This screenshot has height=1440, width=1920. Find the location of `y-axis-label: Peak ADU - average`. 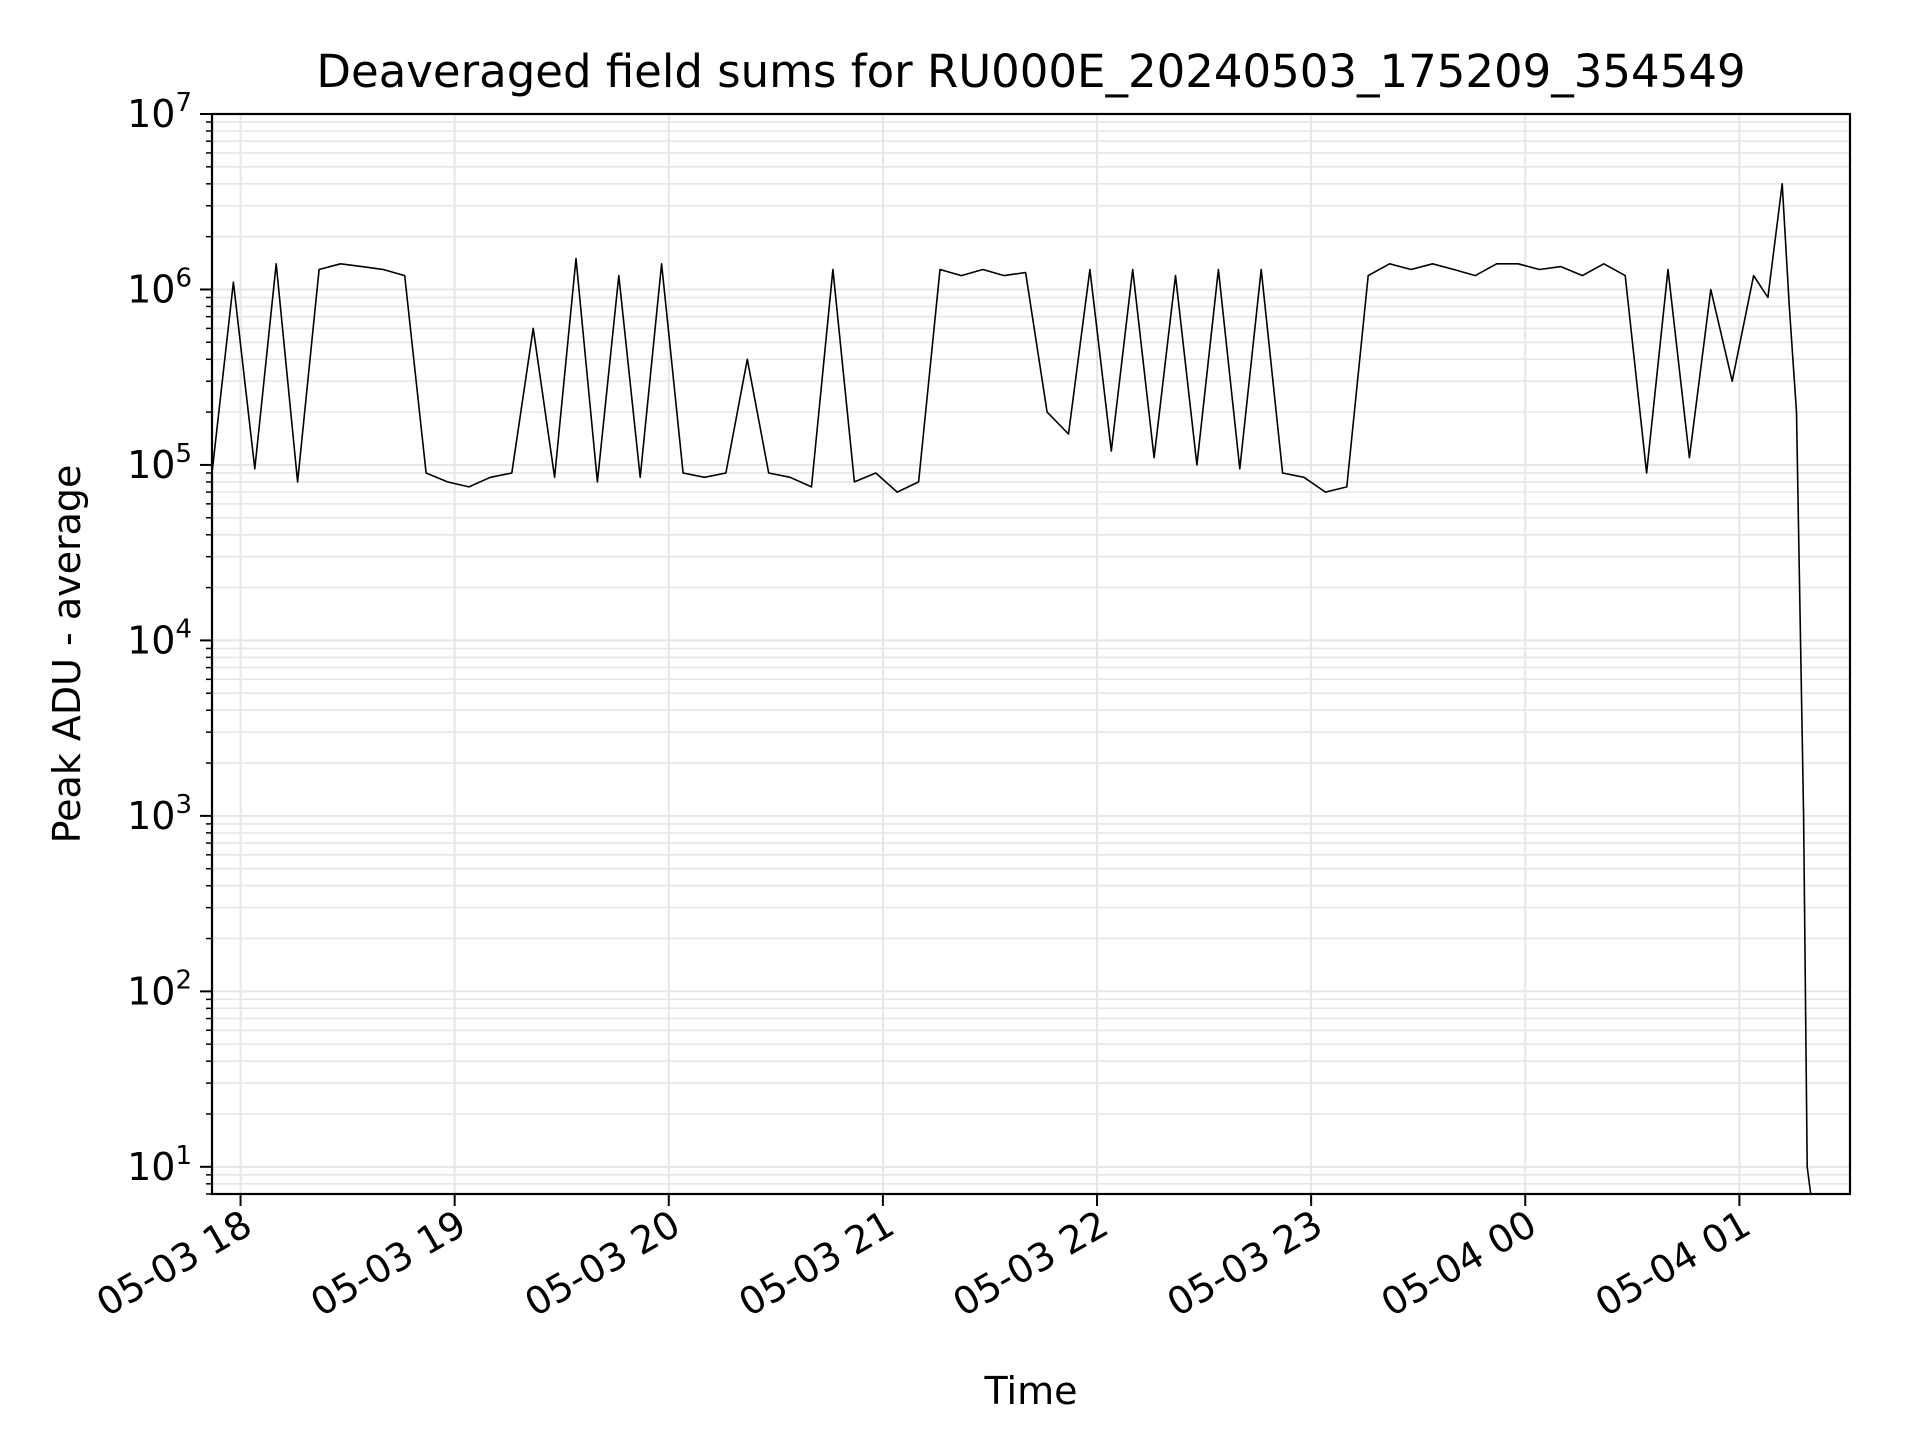

y-axis-label: Peak ADU - average is located at coordinates (67, 654).